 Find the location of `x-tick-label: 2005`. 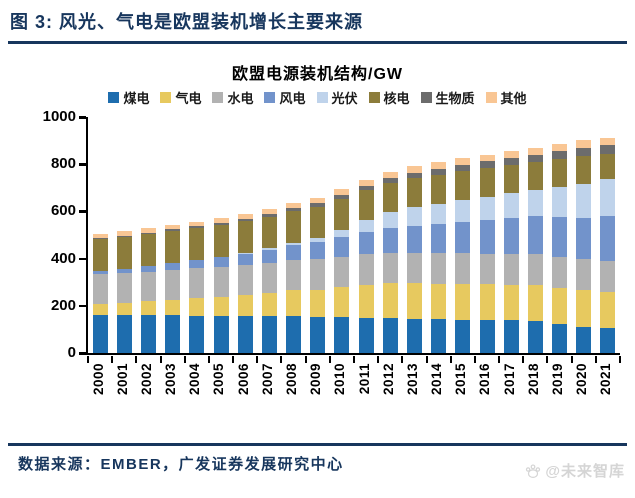

x-tick-label: 2005 is located at coordinates (219, 379).